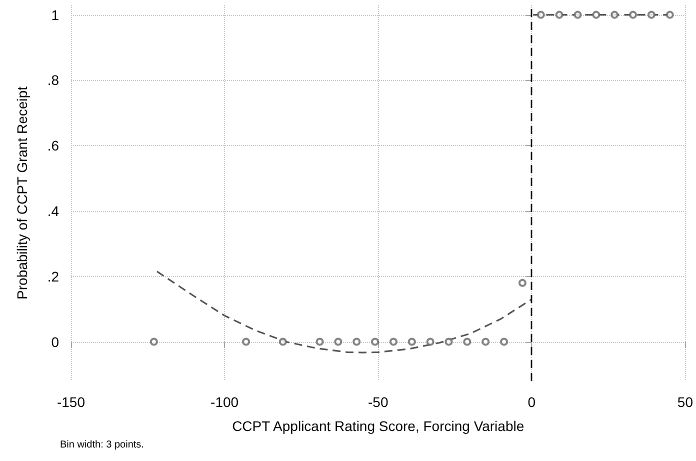 Image resolution: width=696 pixels, height=461 pixels. Describe the element at coordinates (378, 426) in the screenshot. I see `x-axis-title: CCPT Applicant Rating Score, Forcing Variable` at that location.